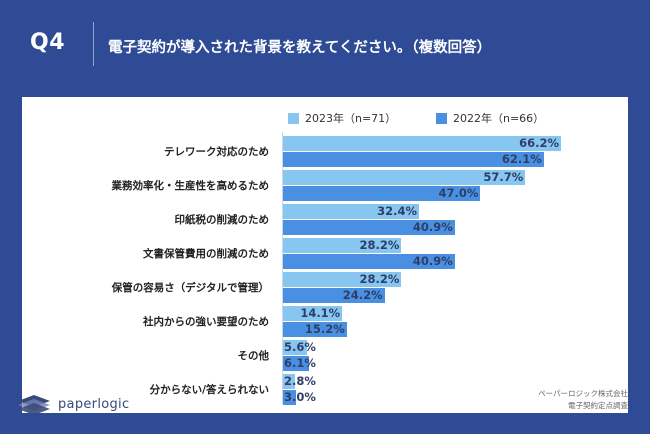 Image resolution: width=650 pixels, height=434 pixels. What do you see at coordinates (300, 48) in the screenshot?
I see `question-title: 電子契約が導入された背景を教えてください。（複数回答）` at bounding box center [300, 48].